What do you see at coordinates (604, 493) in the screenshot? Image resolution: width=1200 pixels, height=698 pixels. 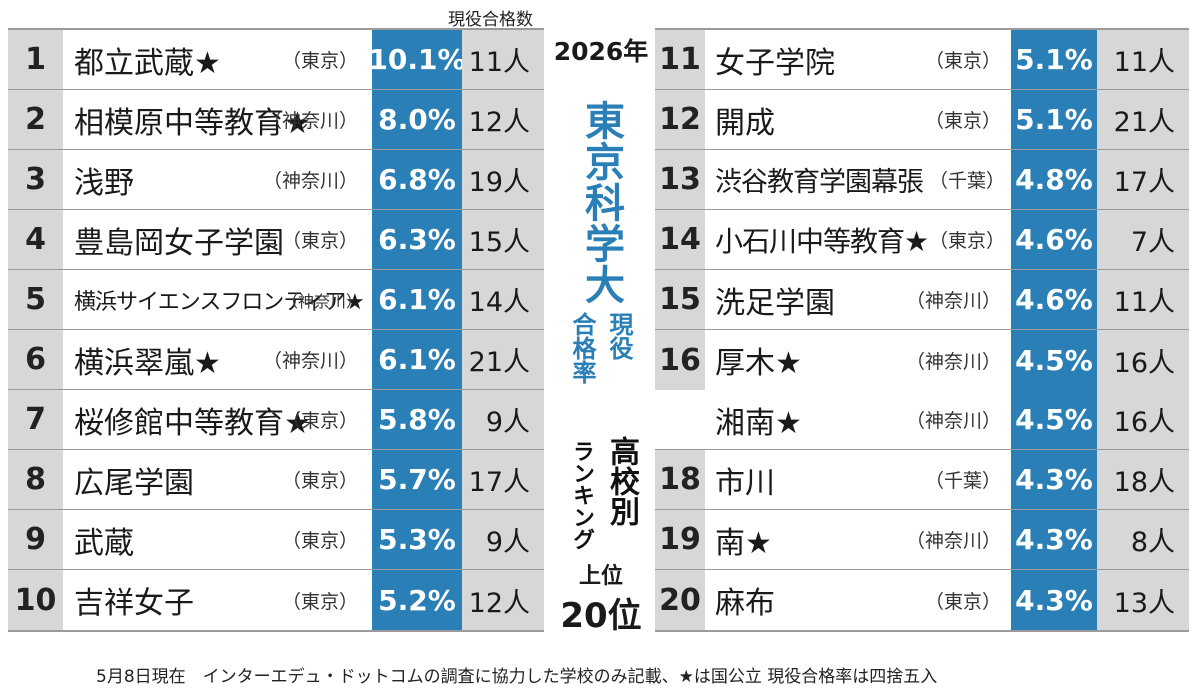 I see `title-ranking: 高校別 ランキング` at bounding box center [604, 493].